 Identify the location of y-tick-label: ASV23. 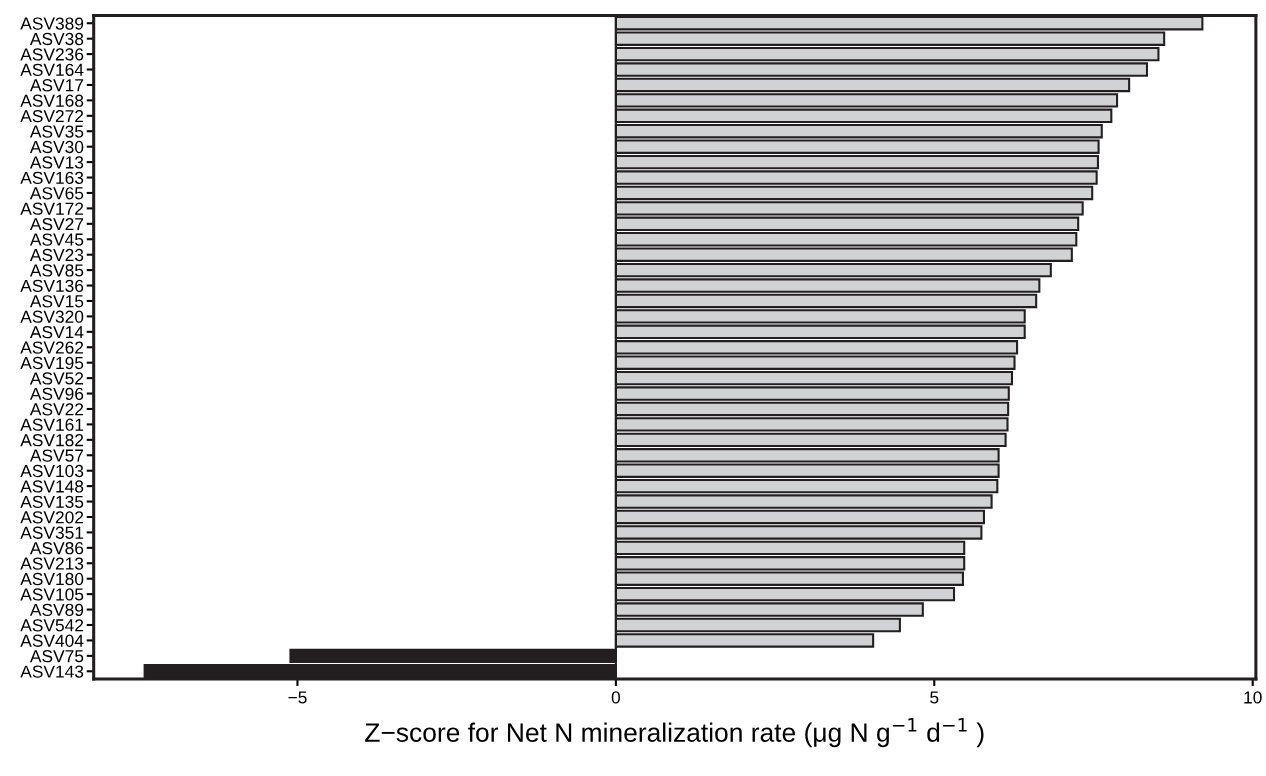
(56, 255).